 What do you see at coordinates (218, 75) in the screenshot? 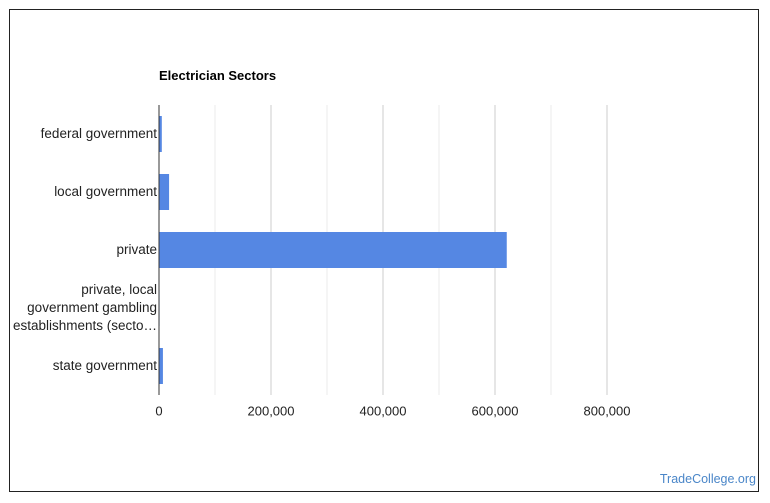
I see `chart-title: Electrician Sectors` at bounding box center [218, 75].